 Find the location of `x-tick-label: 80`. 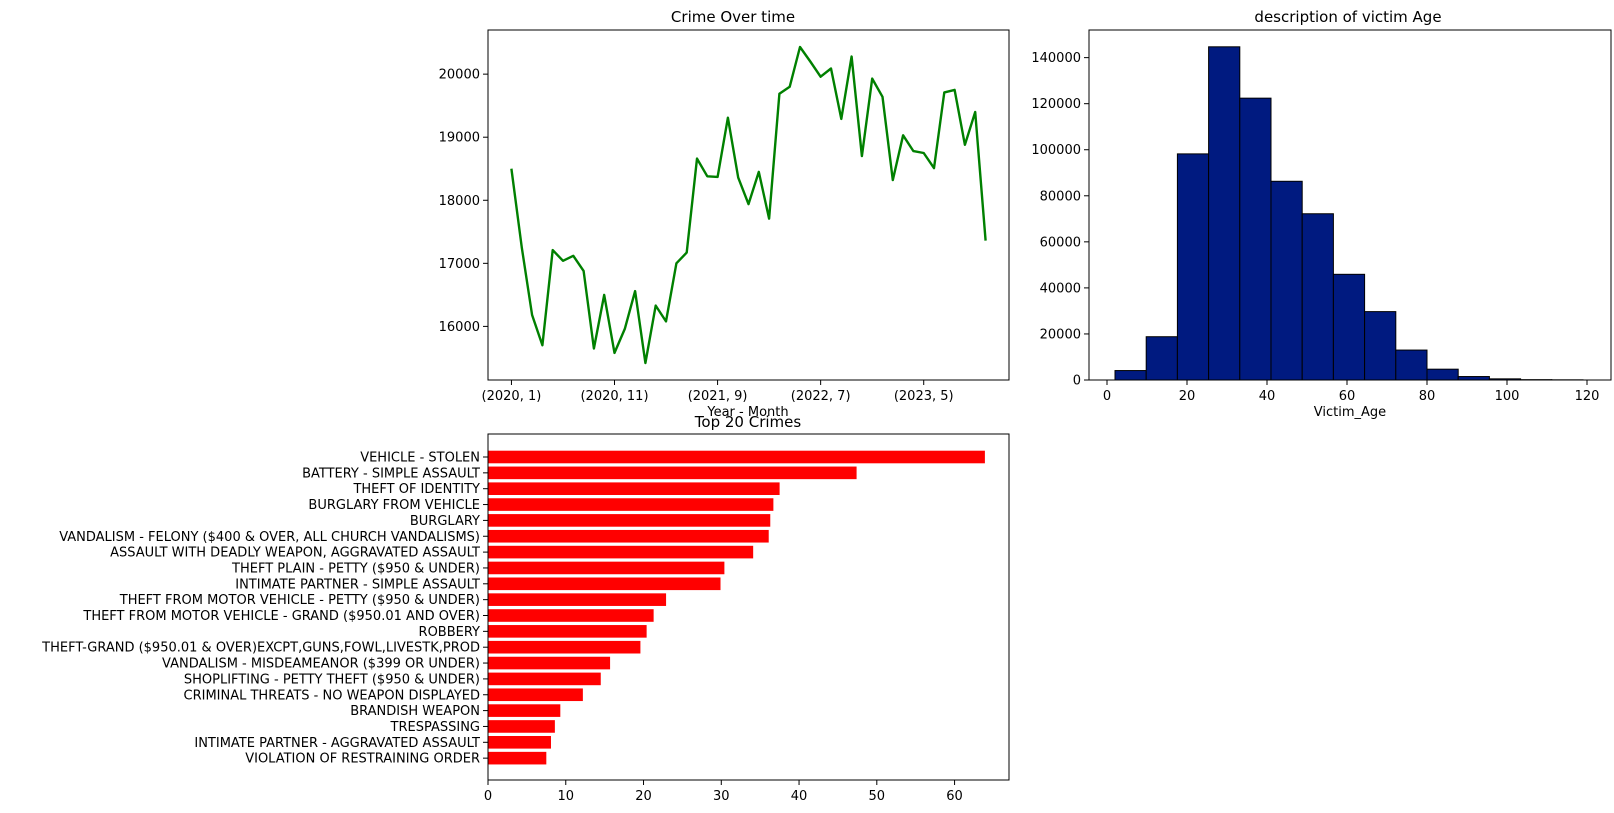

x-tick-label: 80 is located at coordinates (1427, 396).